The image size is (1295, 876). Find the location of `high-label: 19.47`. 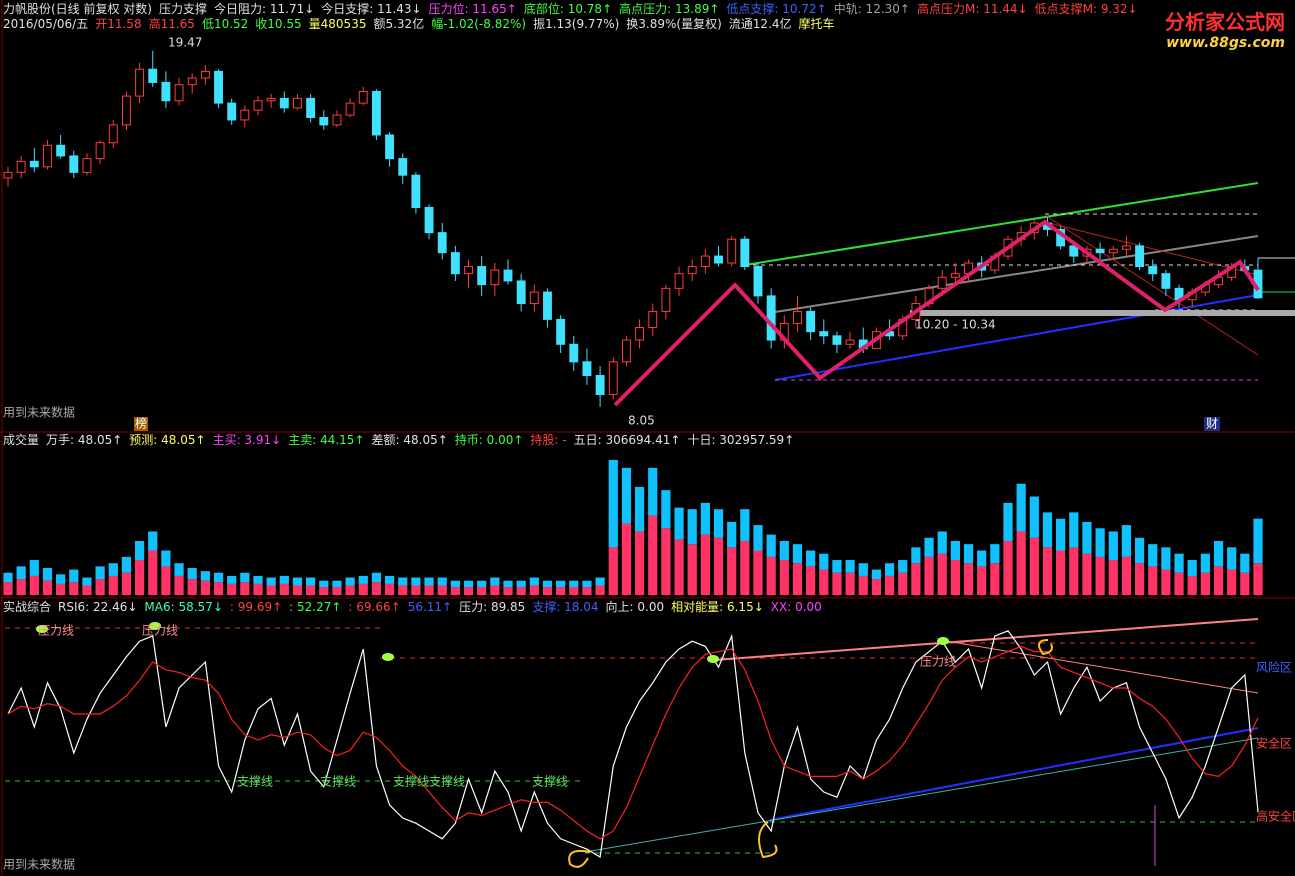

high-label: 19.47 is located at coordinates (185, 43).